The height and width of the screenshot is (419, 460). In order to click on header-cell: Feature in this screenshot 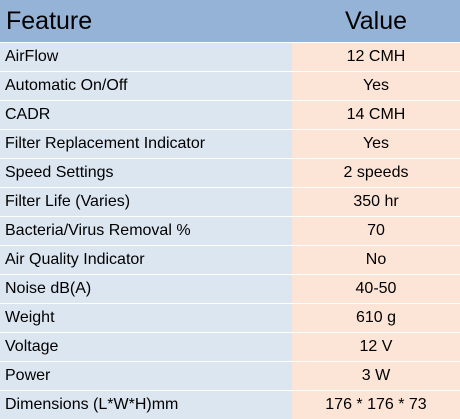, I will do `click(146, 21)`.